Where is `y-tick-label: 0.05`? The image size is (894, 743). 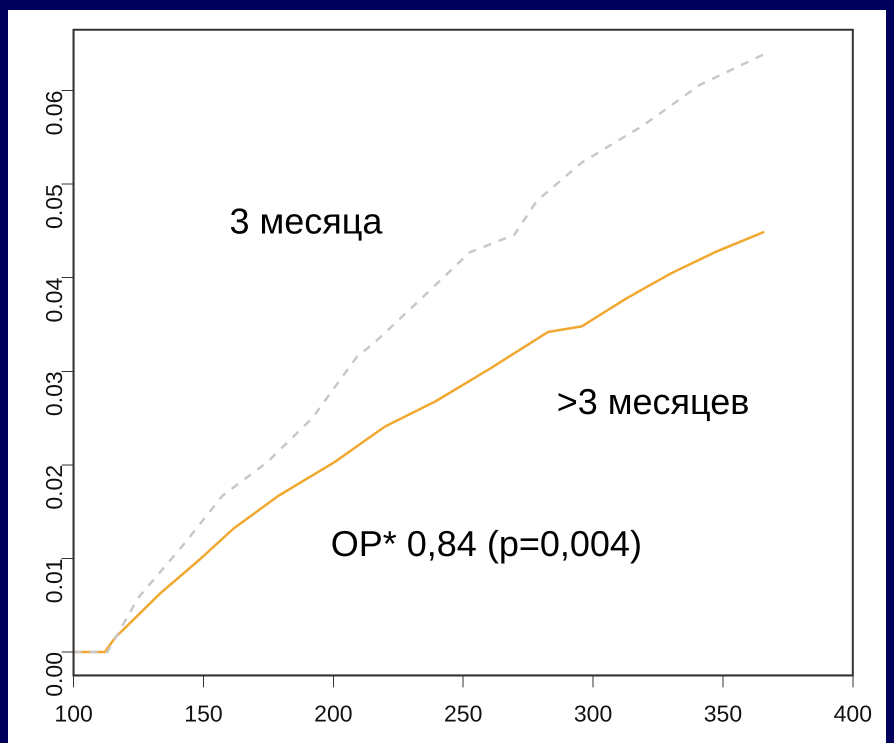
y-tick-label: 0.05 is located at coordinates (53, 206).